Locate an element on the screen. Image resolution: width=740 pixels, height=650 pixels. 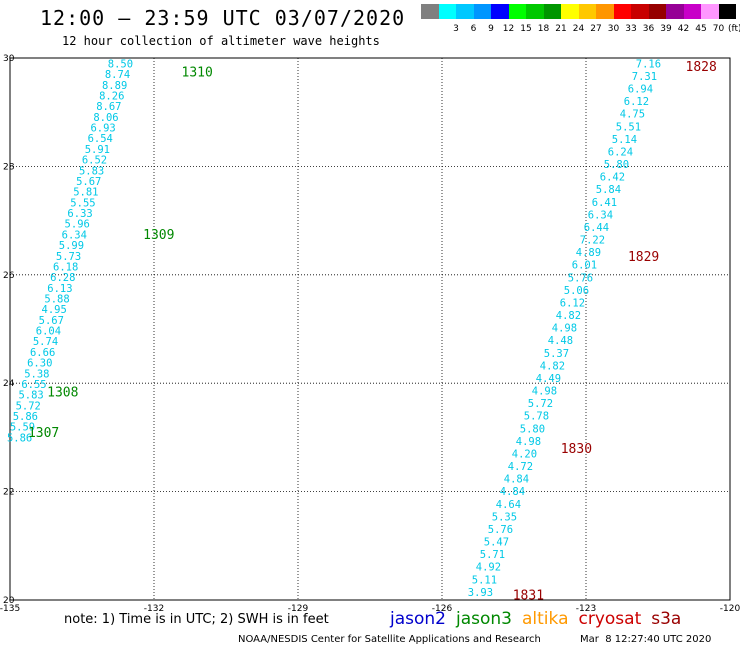
wave-height-value: 6.12 is located at coordinates (636, 102).